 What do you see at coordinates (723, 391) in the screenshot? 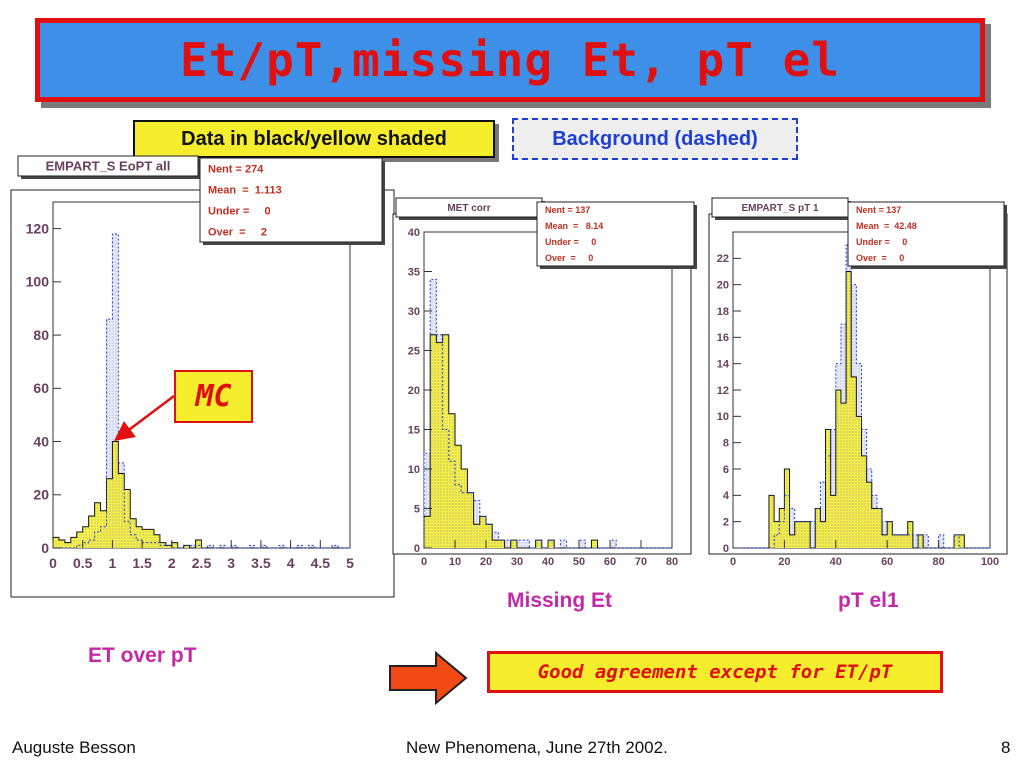
I see `y-tick-label: 12` at bounding box center [723, 391].